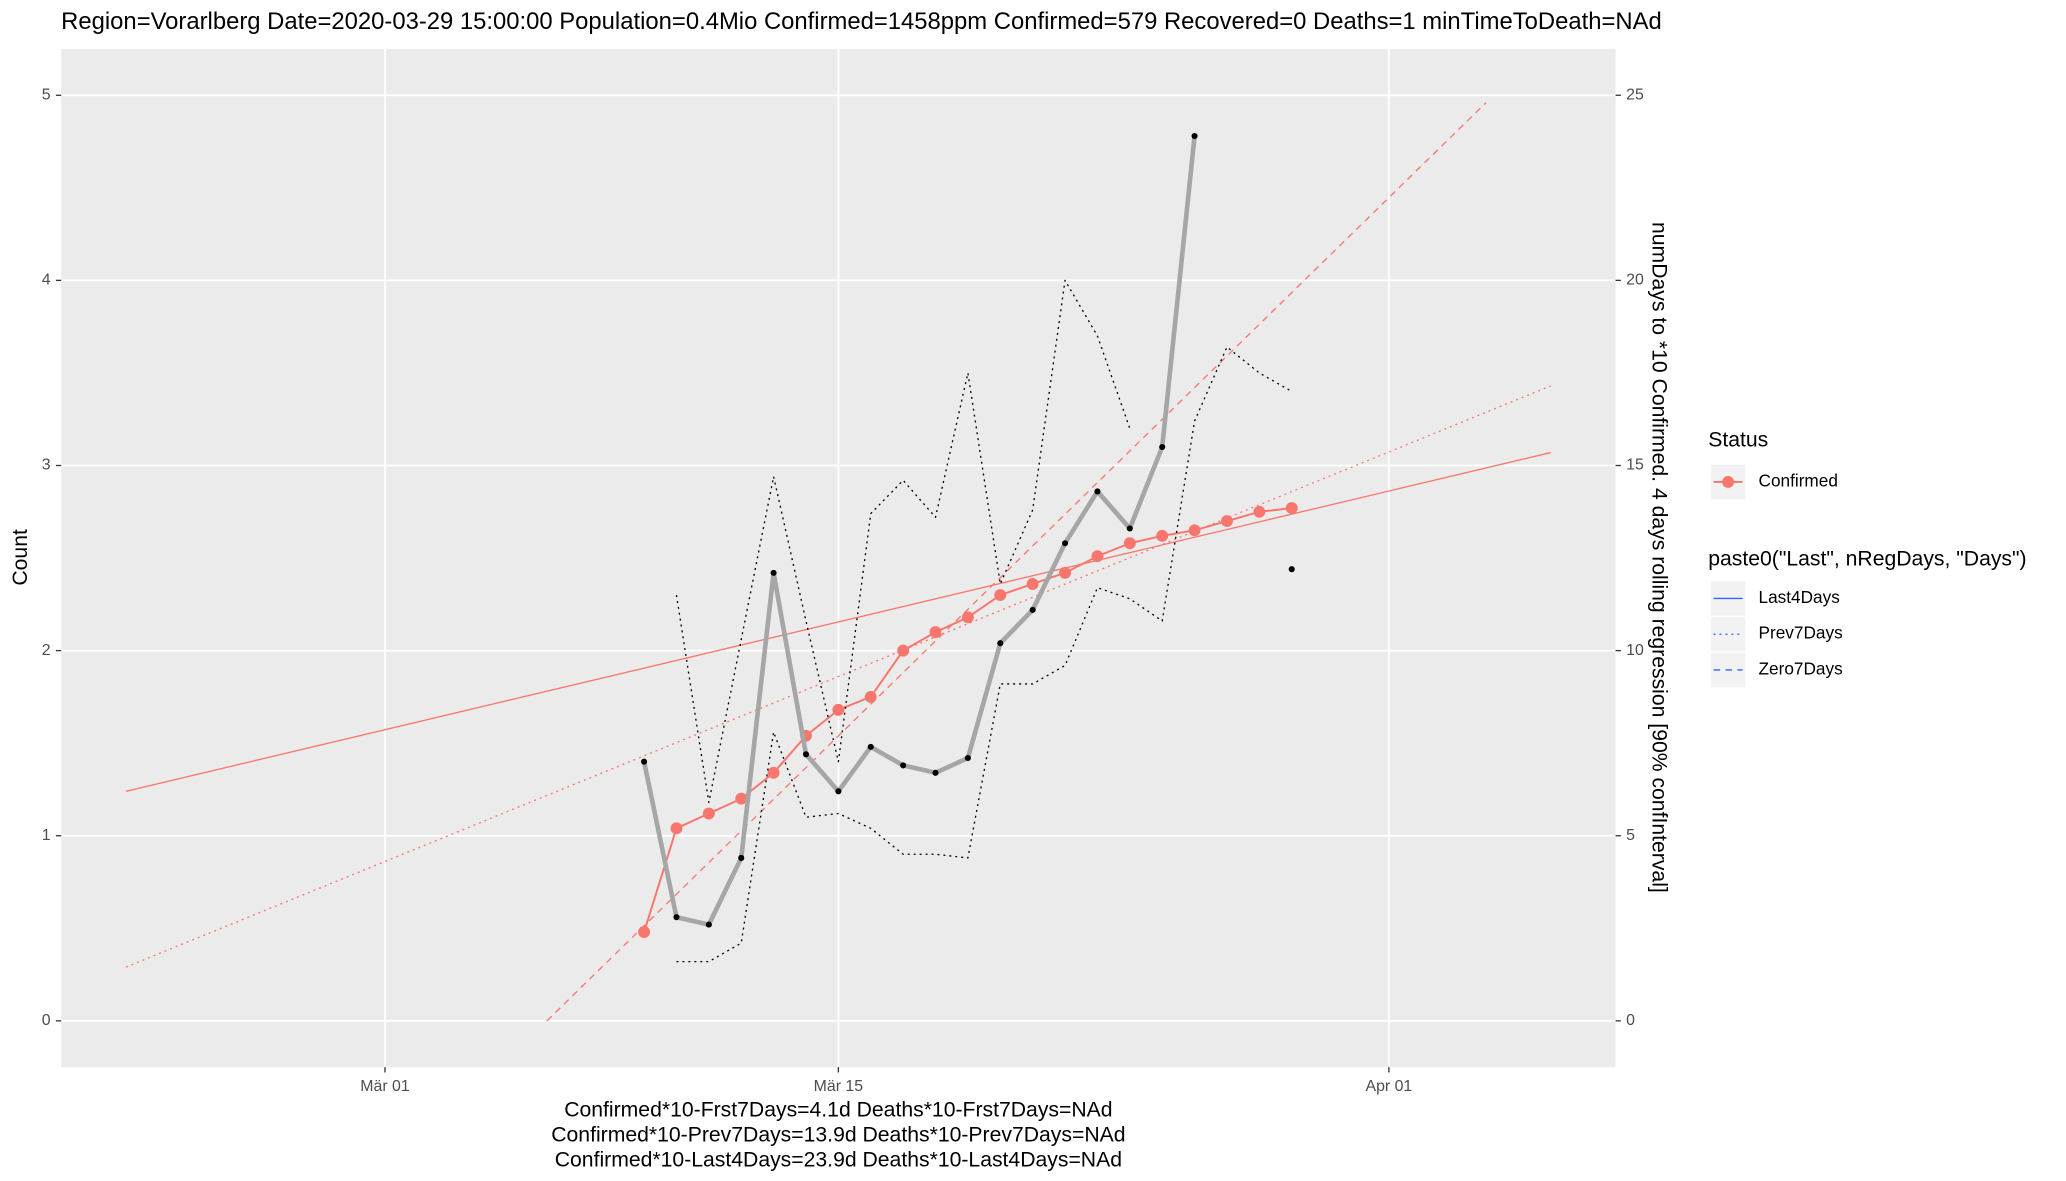  Describe the element at coordinates (1776, 576) in the screenshot. I see `legend: Confirmed Last4Days Prev7Days Zero7Days` at that location.